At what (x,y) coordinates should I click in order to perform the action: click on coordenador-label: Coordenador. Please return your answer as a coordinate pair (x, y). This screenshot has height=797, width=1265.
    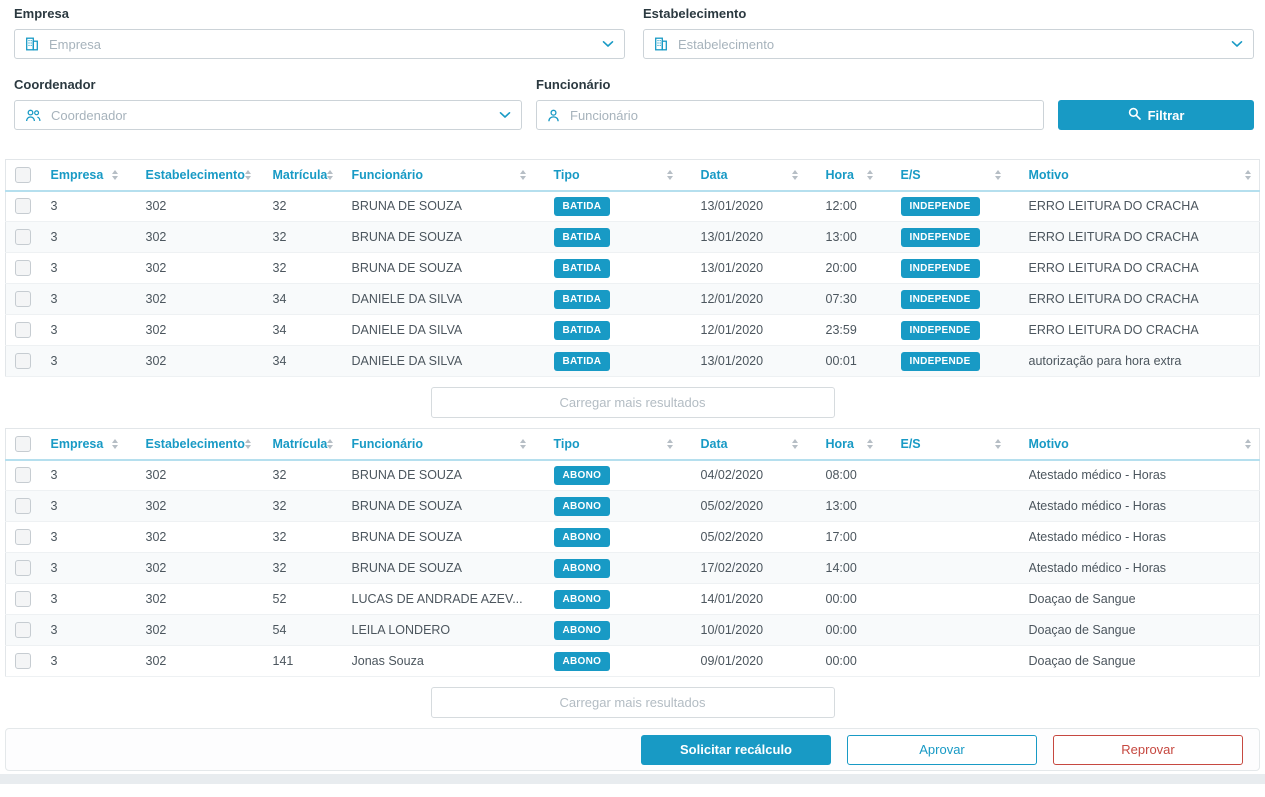
    Looking at the image, I should click on (55, 84).